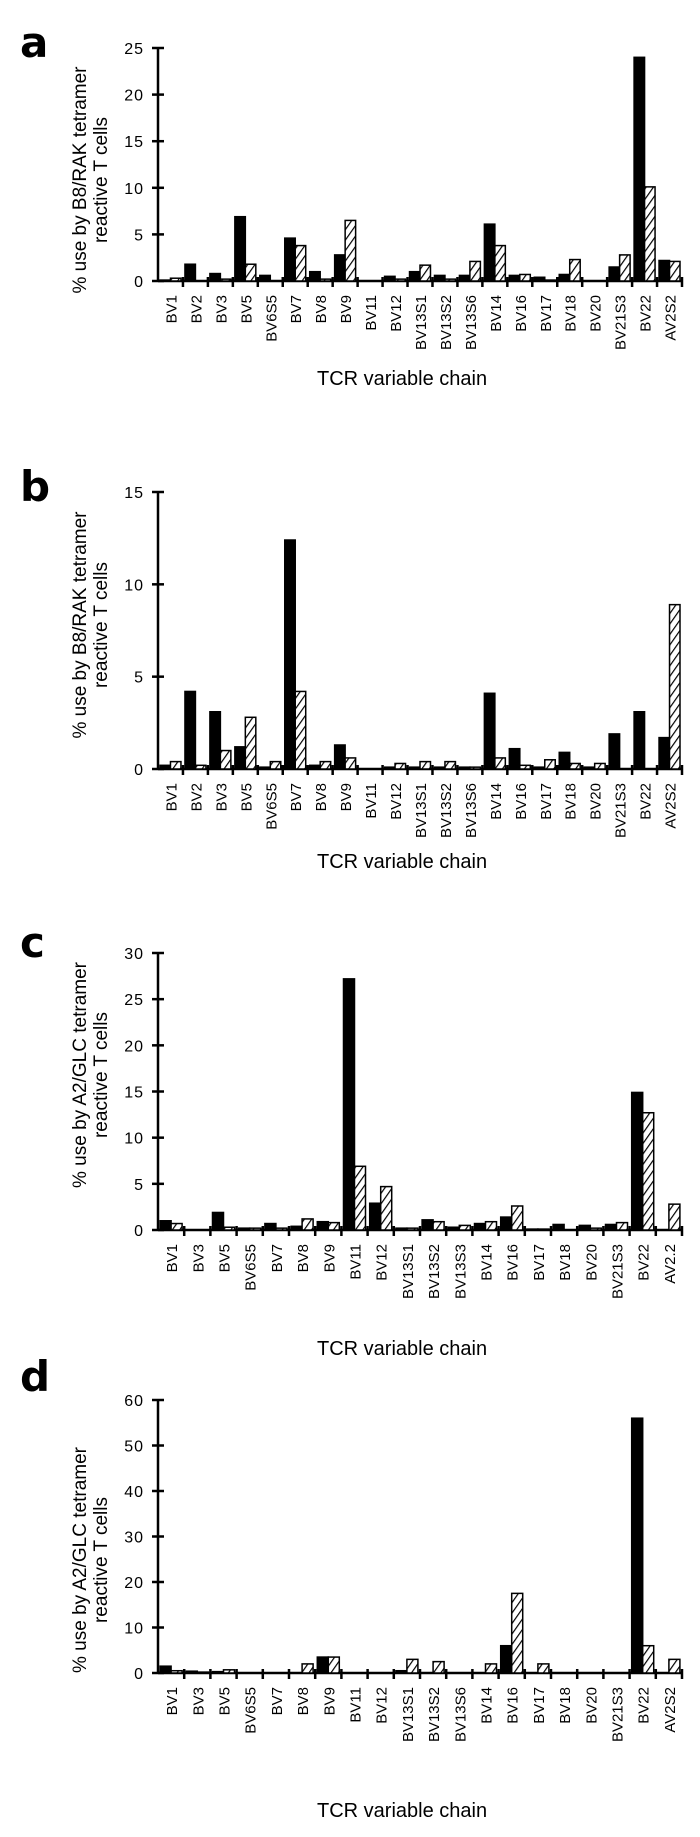 Image resolution: width=700 pixels, height=1837 pixels. Describe the element at coordinates (402, 379) in the screenshot. I see `x-axis-label-a: TCR variable chain` at that location.